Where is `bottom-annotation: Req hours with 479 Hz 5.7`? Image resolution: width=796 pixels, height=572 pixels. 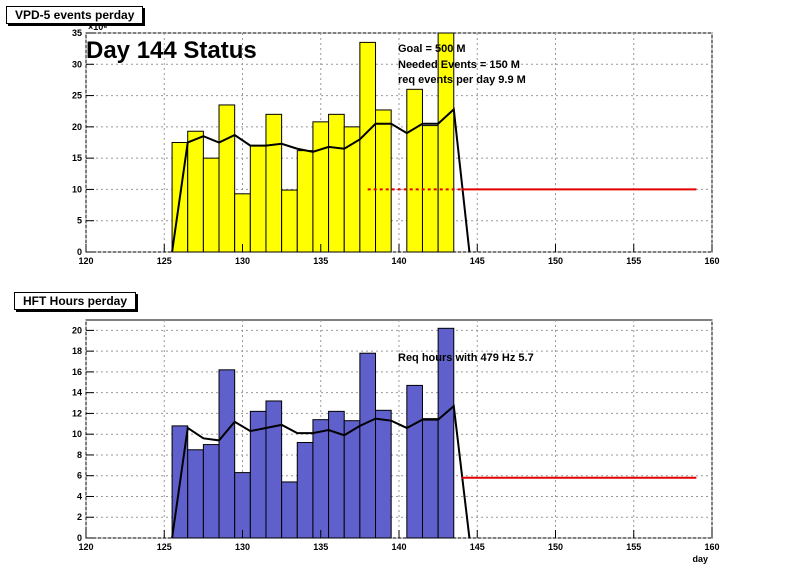 bottom-annotation: Req hours with 479 Hz 5.7 is located at coordinates (466, 358).